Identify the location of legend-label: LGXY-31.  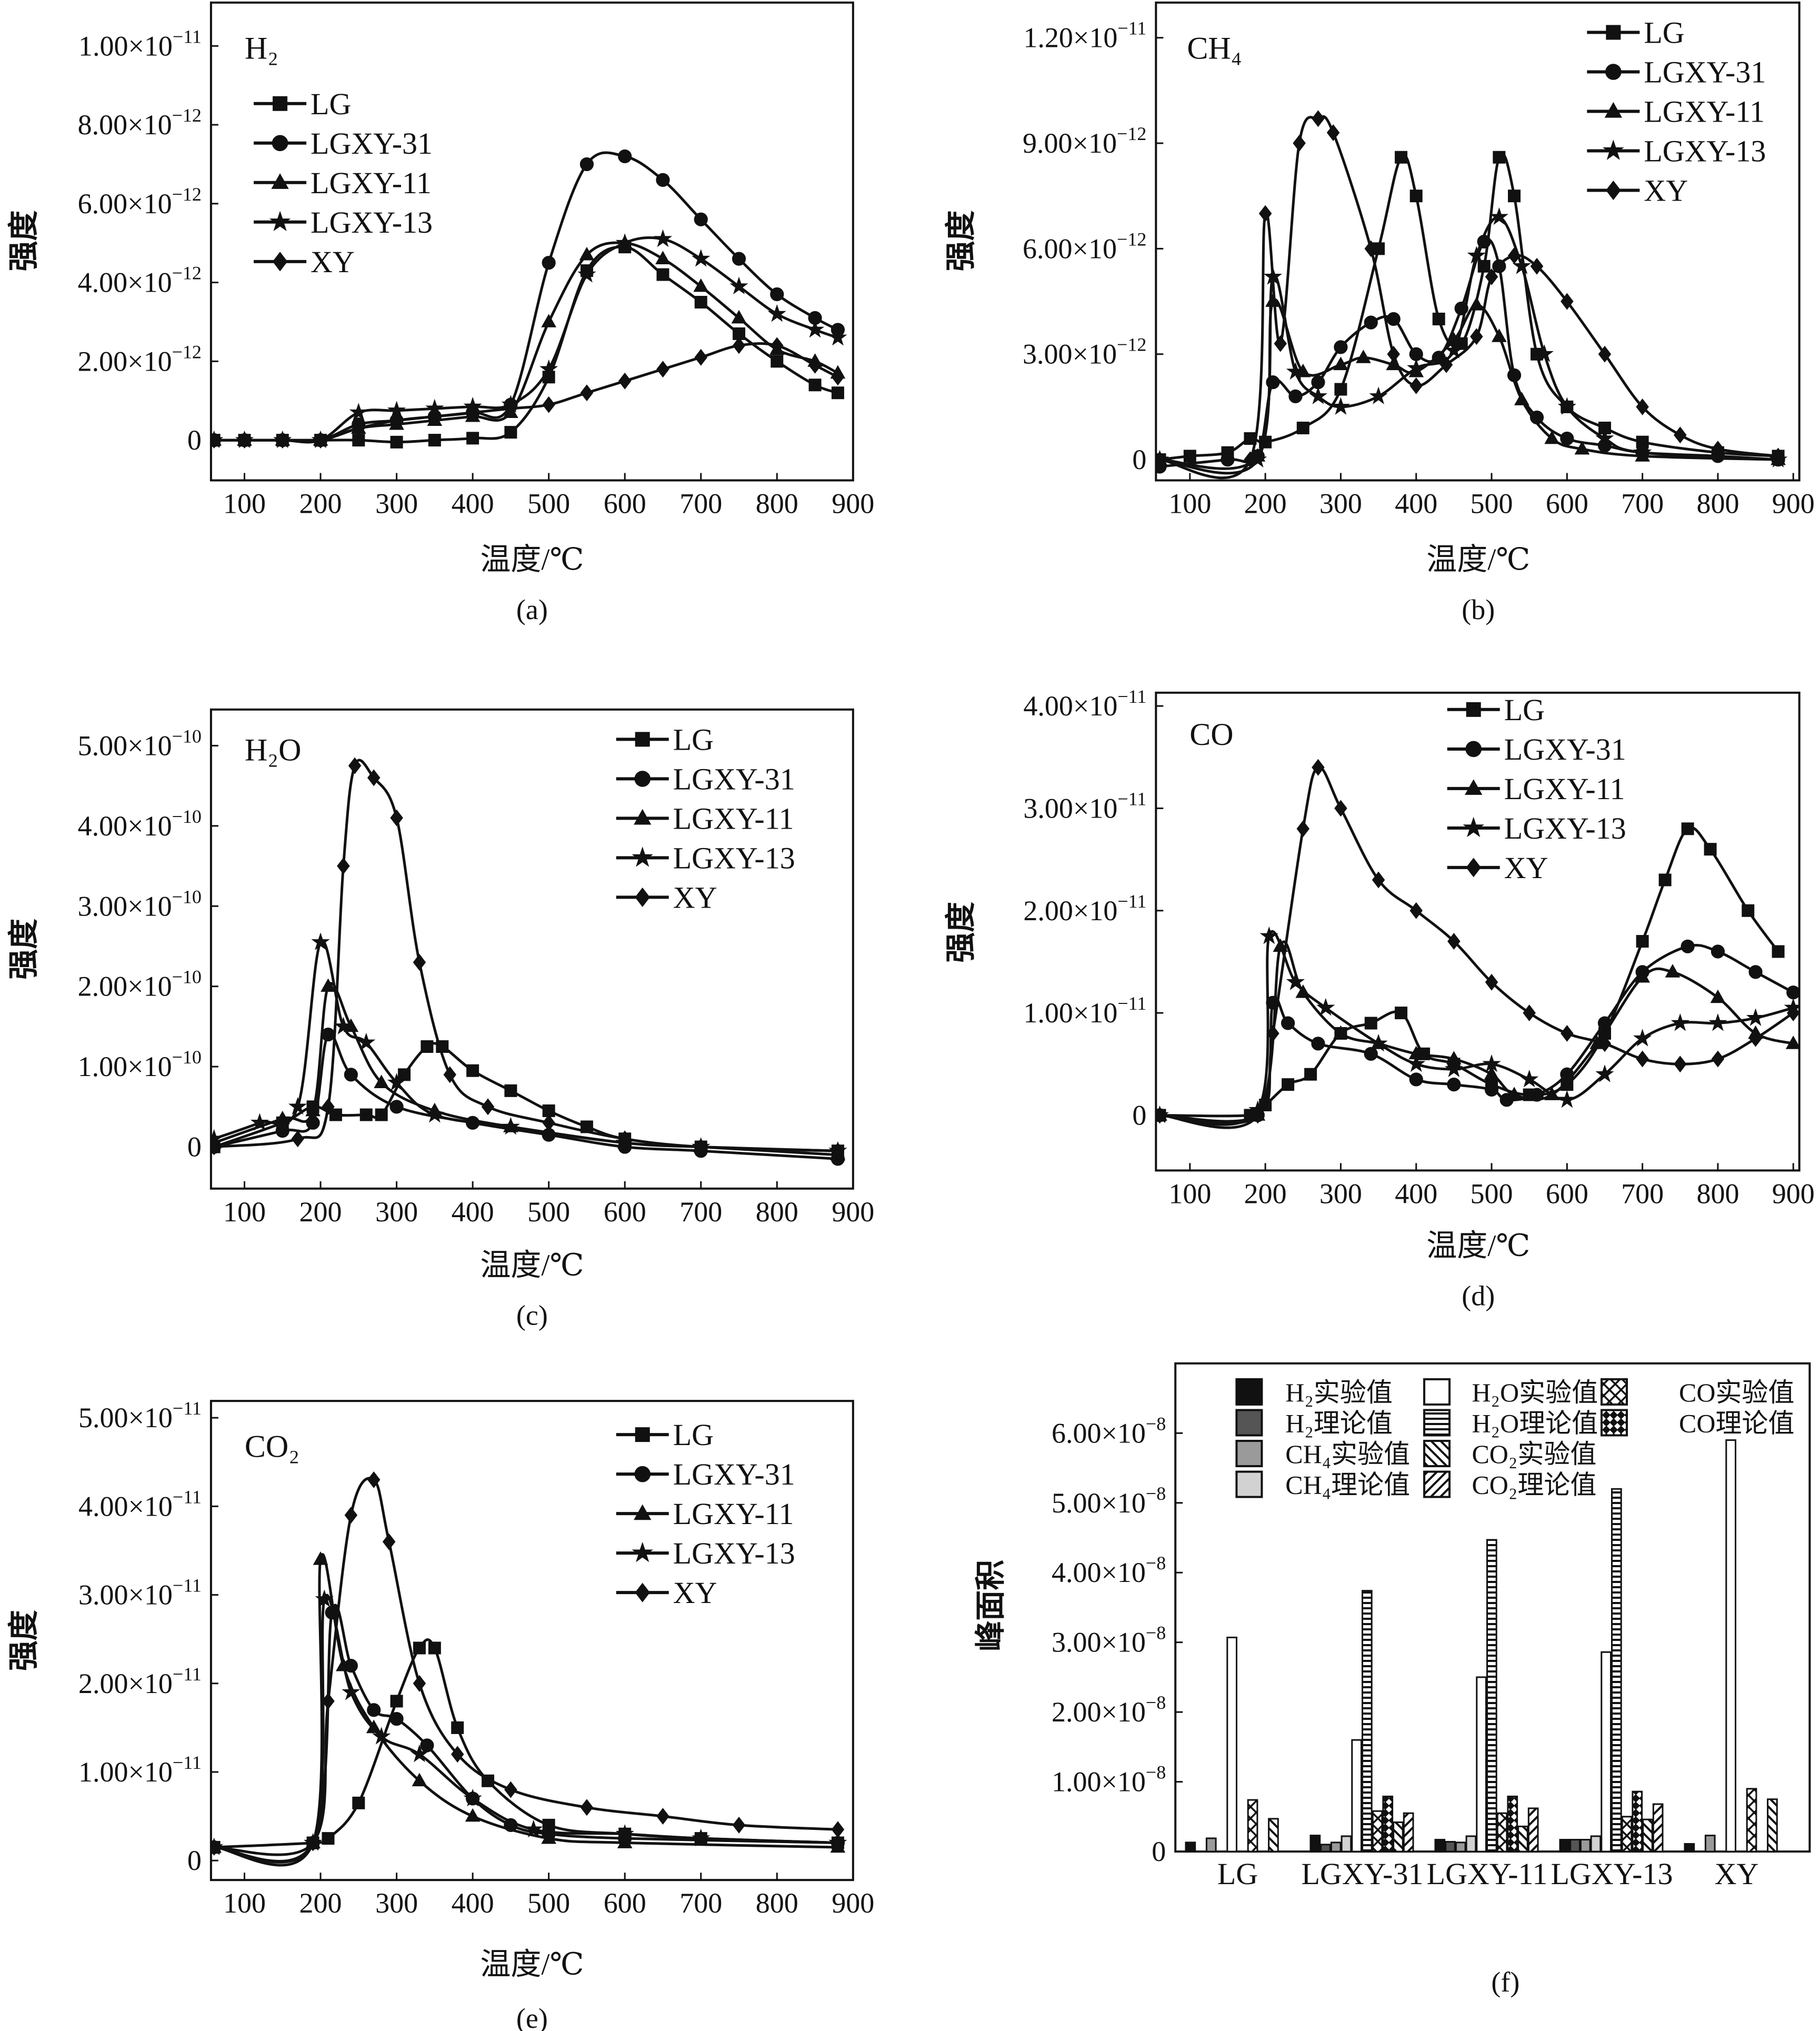
(1705, 72).